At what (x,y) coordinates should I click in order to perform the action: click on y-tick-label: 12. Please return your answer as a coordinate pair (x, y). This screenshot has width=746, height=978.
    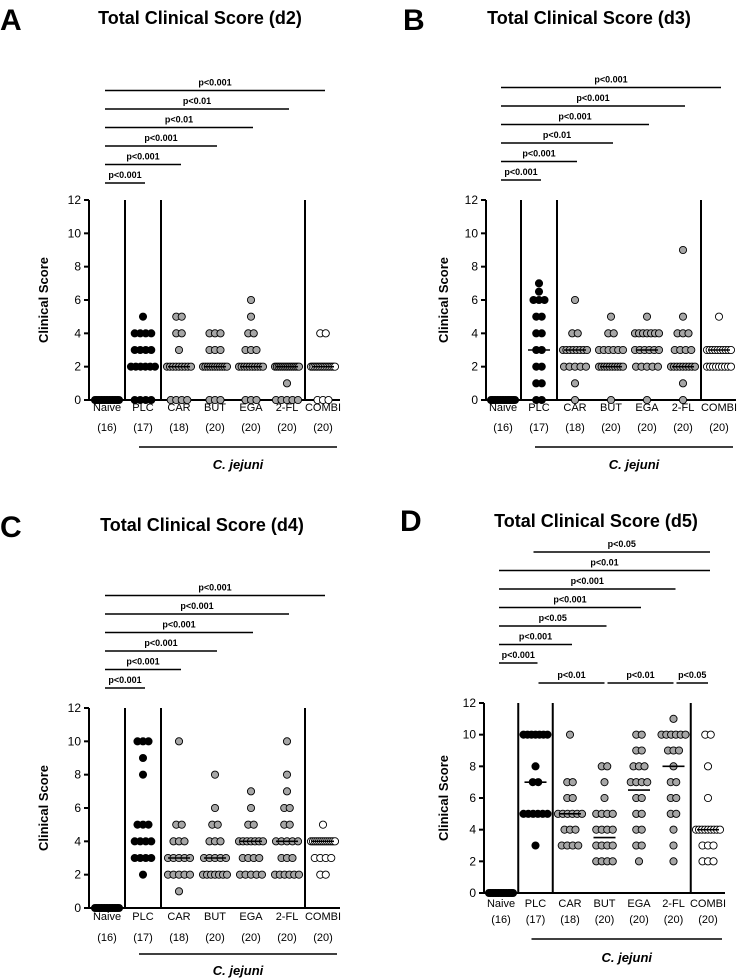
    Looking at the image, I should click on (472, 200).